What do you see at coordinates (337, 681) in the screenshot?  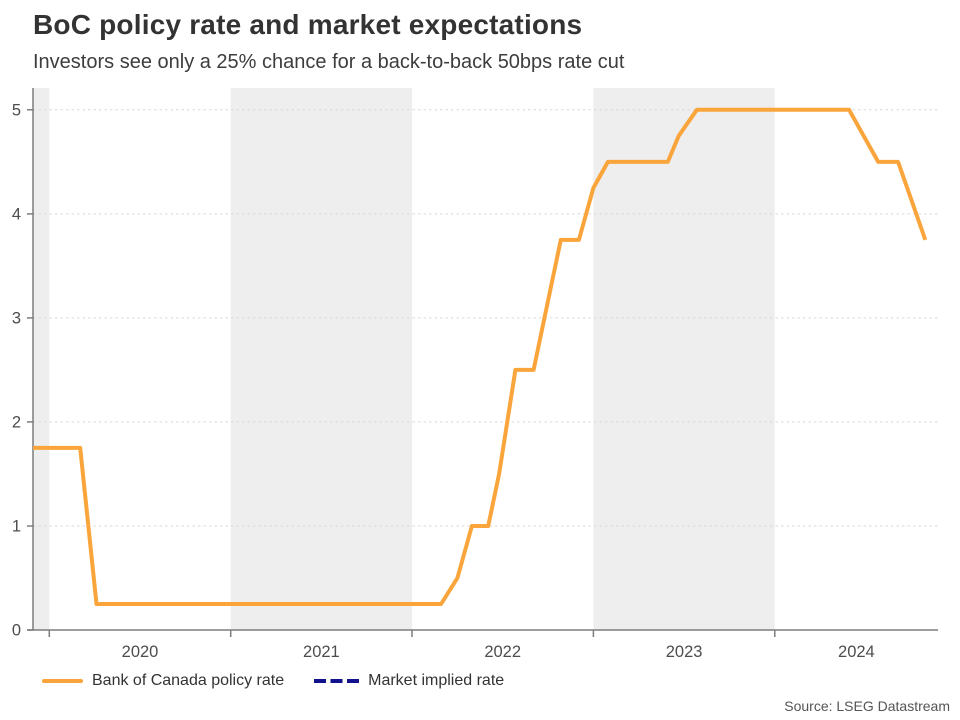 I see `market-implied-line-swatch-icon` at bounding box center [337, 681].